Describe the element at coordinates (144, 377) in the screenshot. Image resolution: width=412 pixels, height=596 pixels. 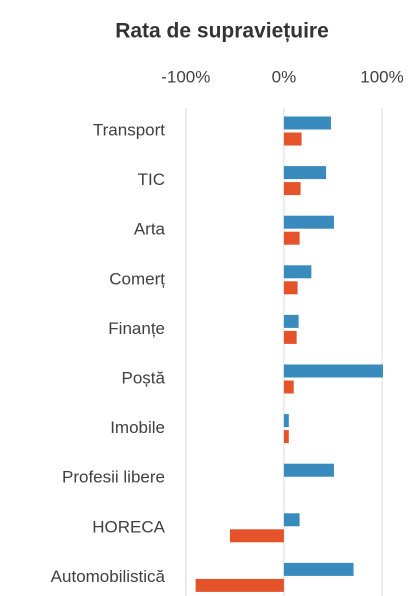
I see `y-tick-label: Poștă` at that location.